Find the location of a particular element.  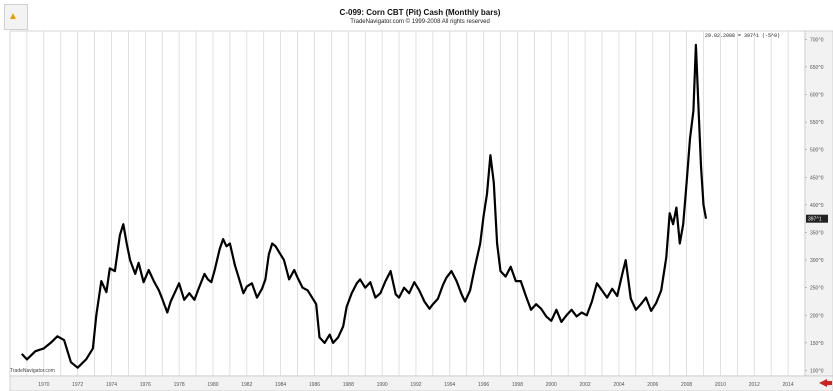

current-price-label: 397^1 is located at coordinates (815, 220).